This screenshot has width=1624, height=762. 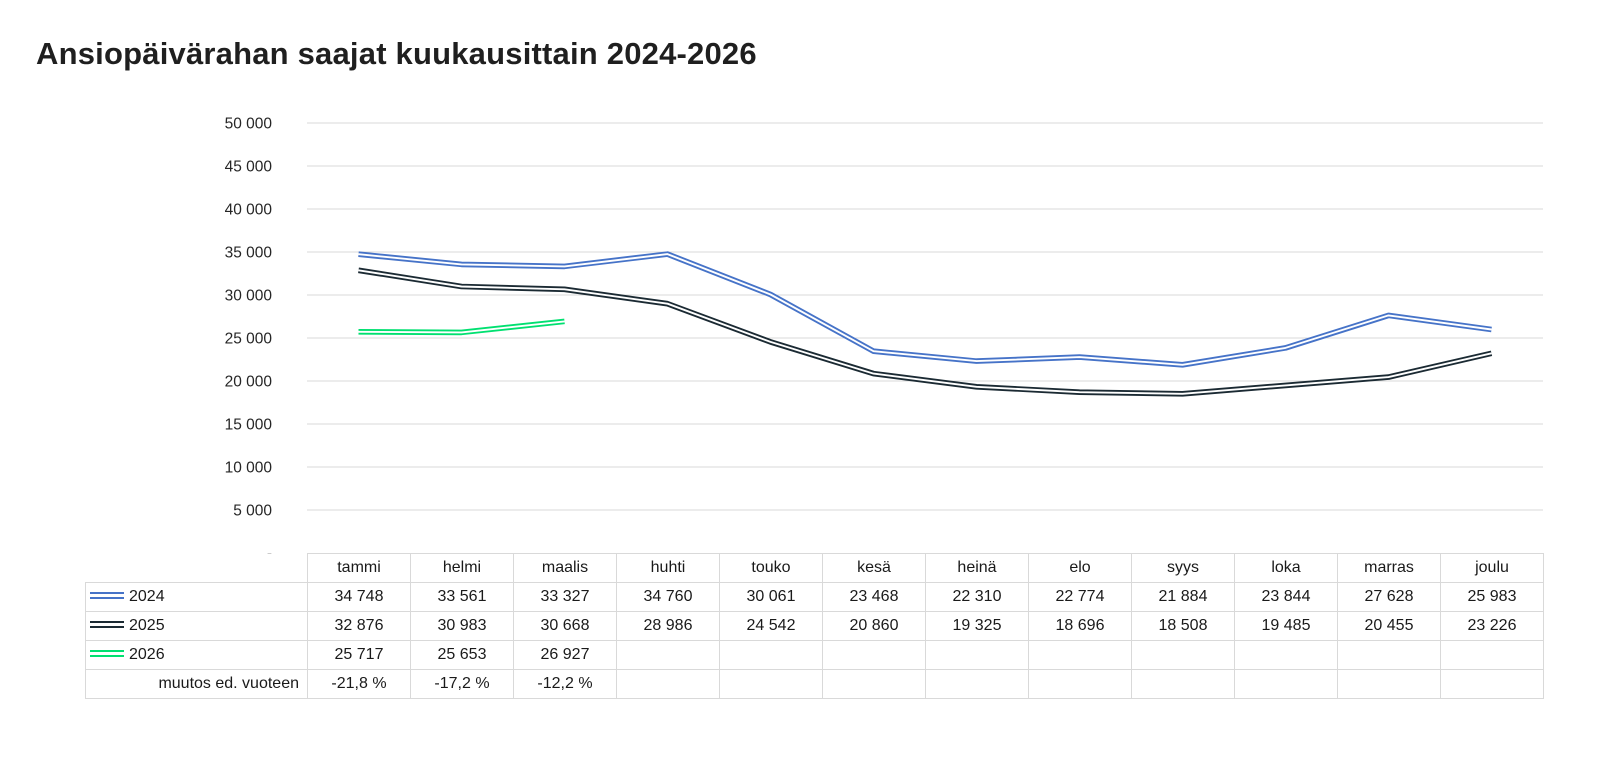 What do you see at coordinates (1492, 597) in the screenshot?
I see `value-cell: 25 983` at bounding box center [1492, 597].